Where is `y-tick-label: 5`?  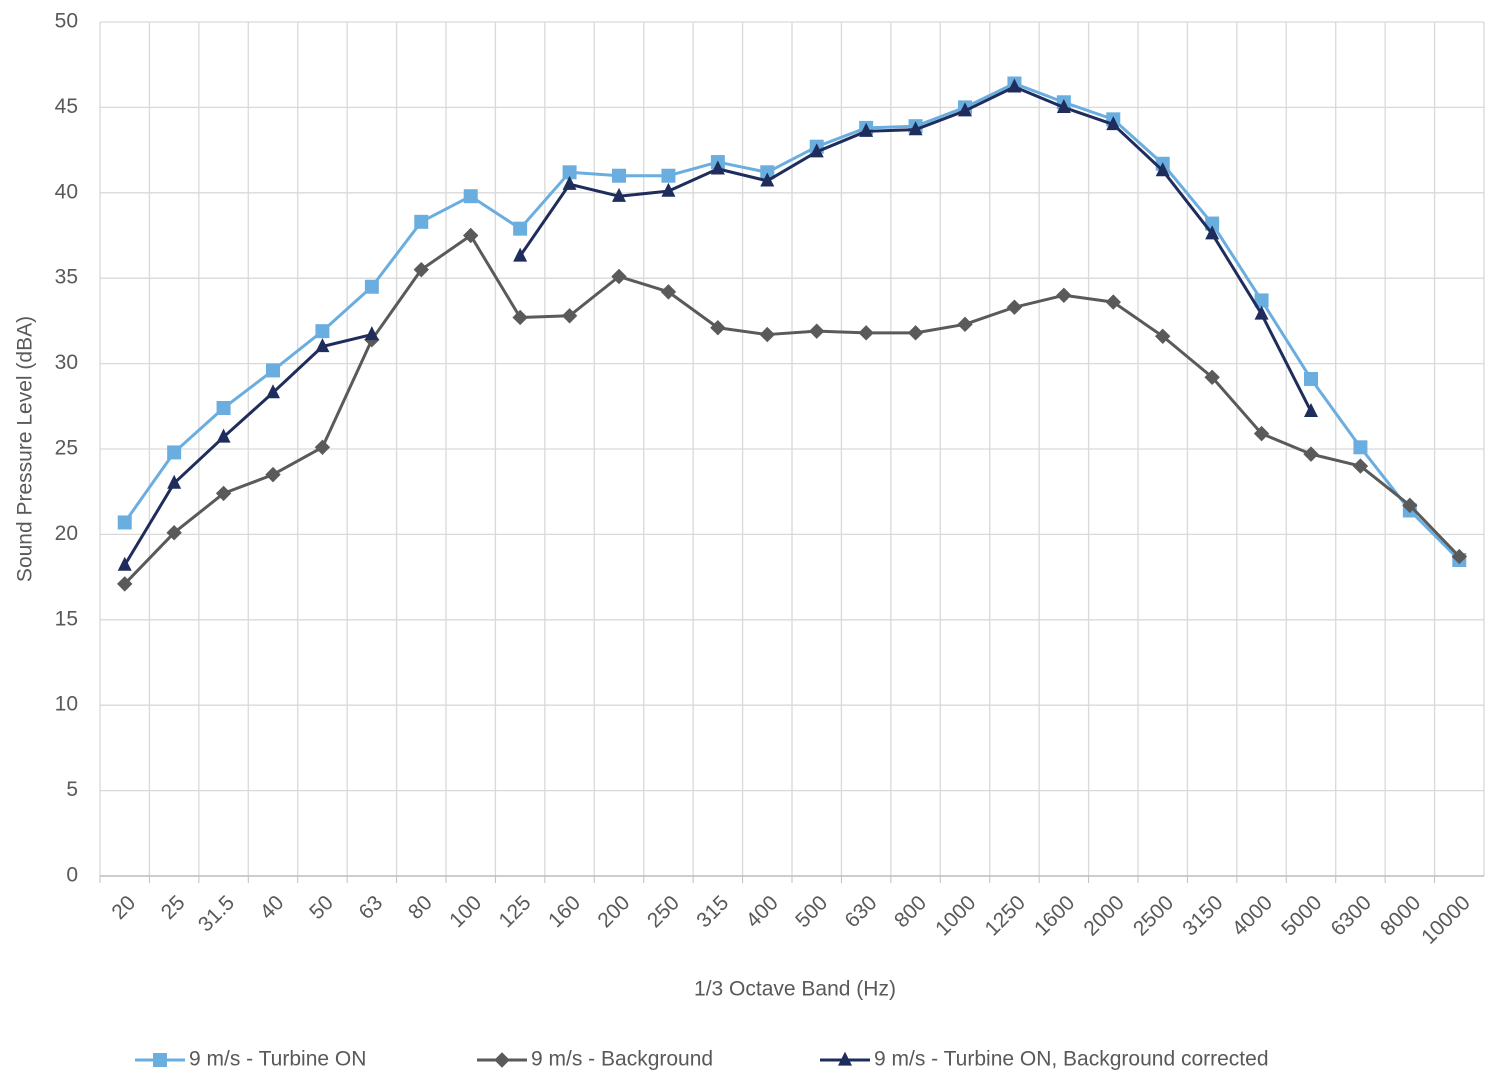
y-tick-label: 5 is located at coordinates (72, 789).